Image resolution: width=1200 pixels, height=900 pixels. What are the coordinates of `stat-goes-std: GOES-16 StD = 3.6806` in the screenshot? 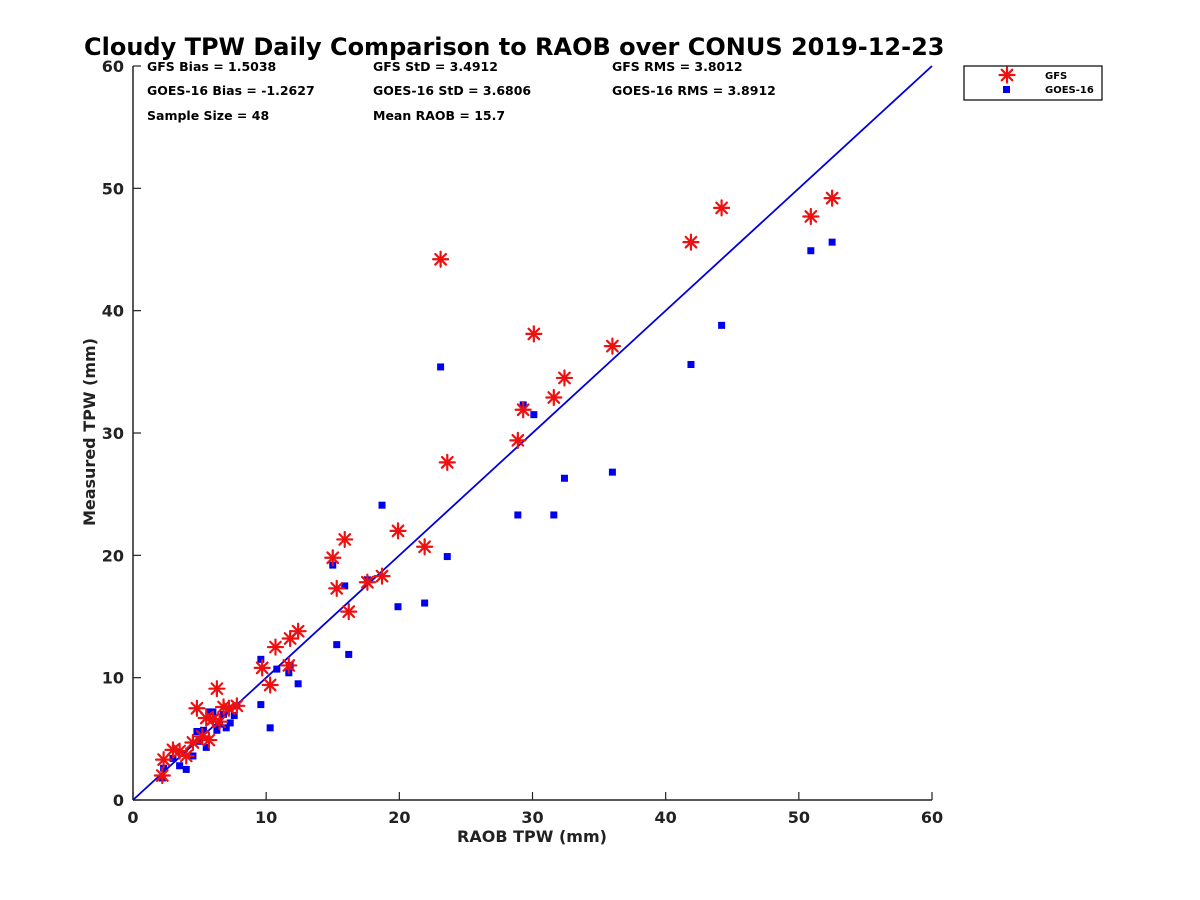 It's located at (452, 90).